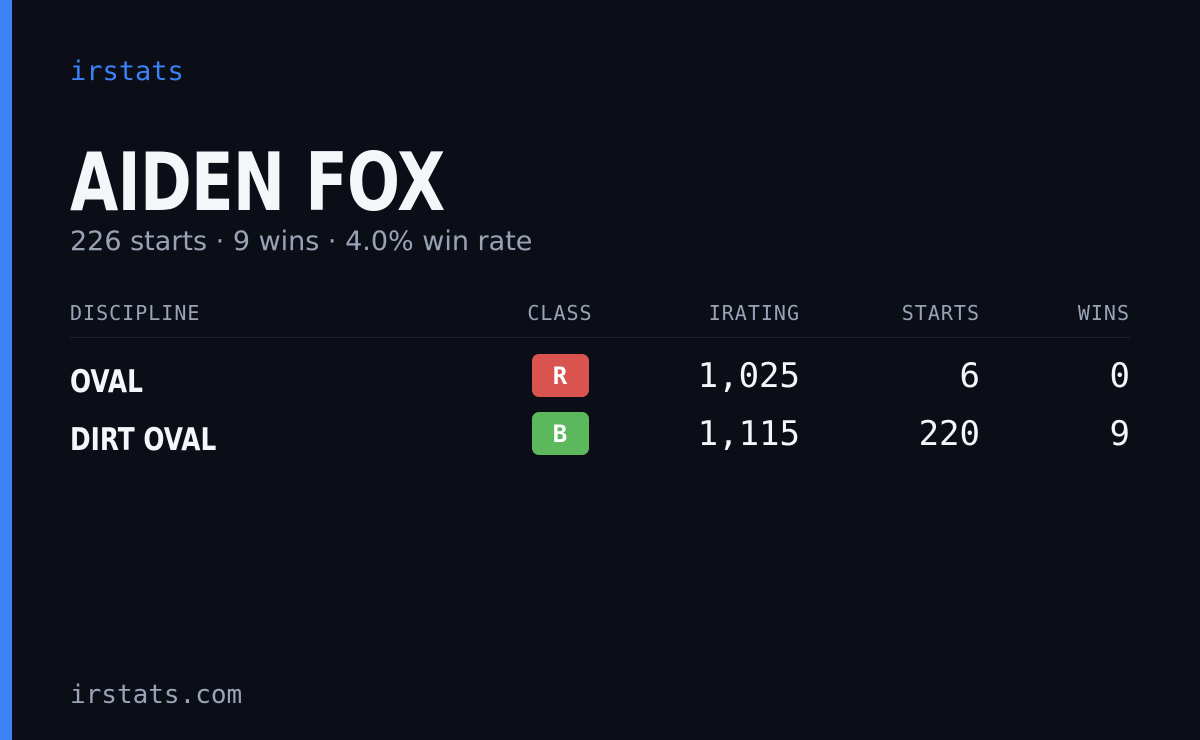 The image size is (1200, 740). I want to click on column-header: CLASS, so click(560, 313).